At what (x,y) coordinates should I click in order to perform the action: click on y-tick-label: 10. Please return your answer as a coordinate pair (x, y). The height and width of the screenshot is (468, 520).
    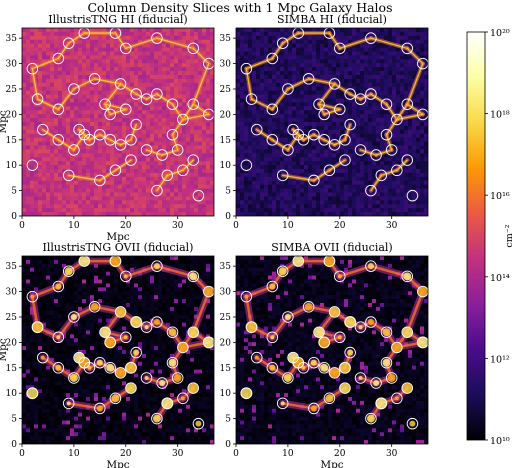
    Looking at the image, I should click on (12, 166).